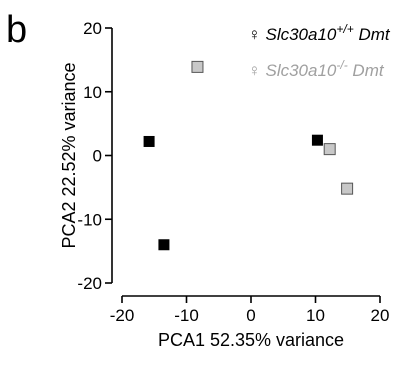 Image resolution: width=418 pixels, height=366 pixels. I want to click on x-tick-label: 20, so click(380, 315).